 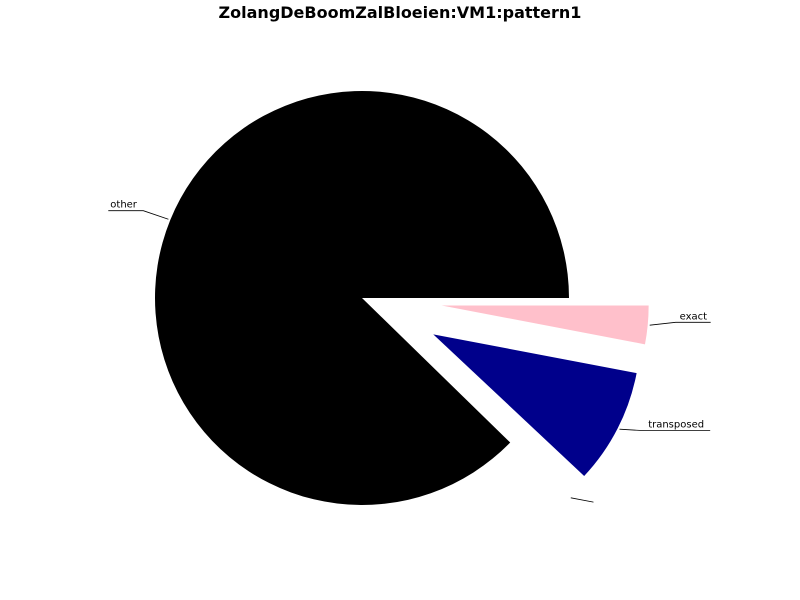 What do you see at coordinates (124, 205) in the screenshot?
I see `slice-label-other: other` at bounding box center [124, 205].